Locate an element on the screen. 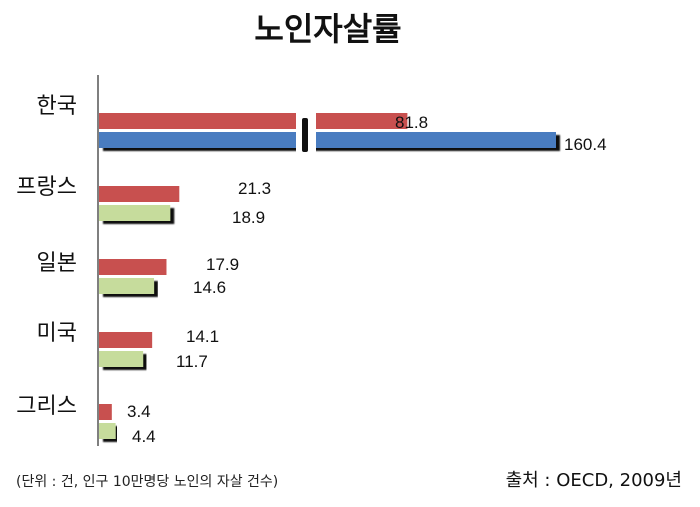 The width and height of the screenshot is (700, 507). data-label: 14.1 is located at coordinates (202, 336).